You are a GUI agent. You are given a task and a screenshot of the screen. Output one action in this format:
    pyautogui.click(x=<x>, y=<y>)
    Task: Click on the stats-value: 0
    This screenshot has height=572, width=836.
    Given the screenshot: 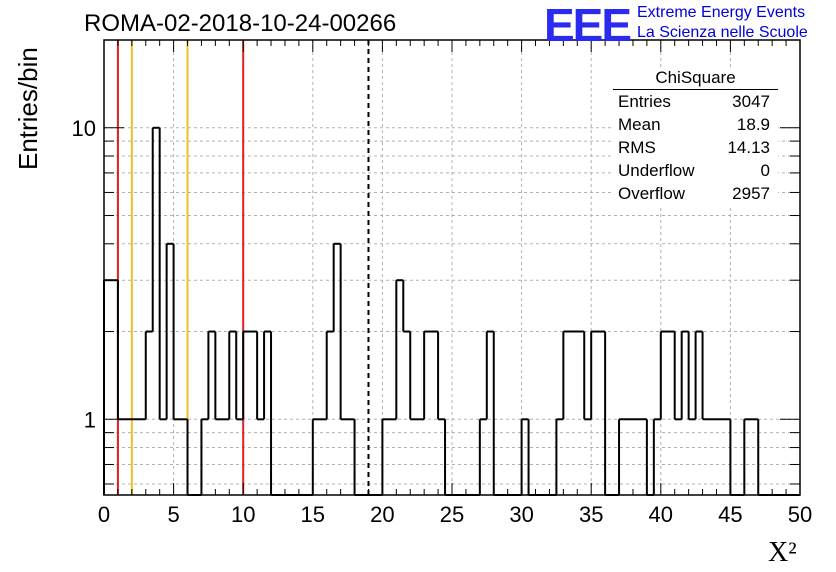 What is the action you would take?
    pyautogui.click(x=765, y=170)
    